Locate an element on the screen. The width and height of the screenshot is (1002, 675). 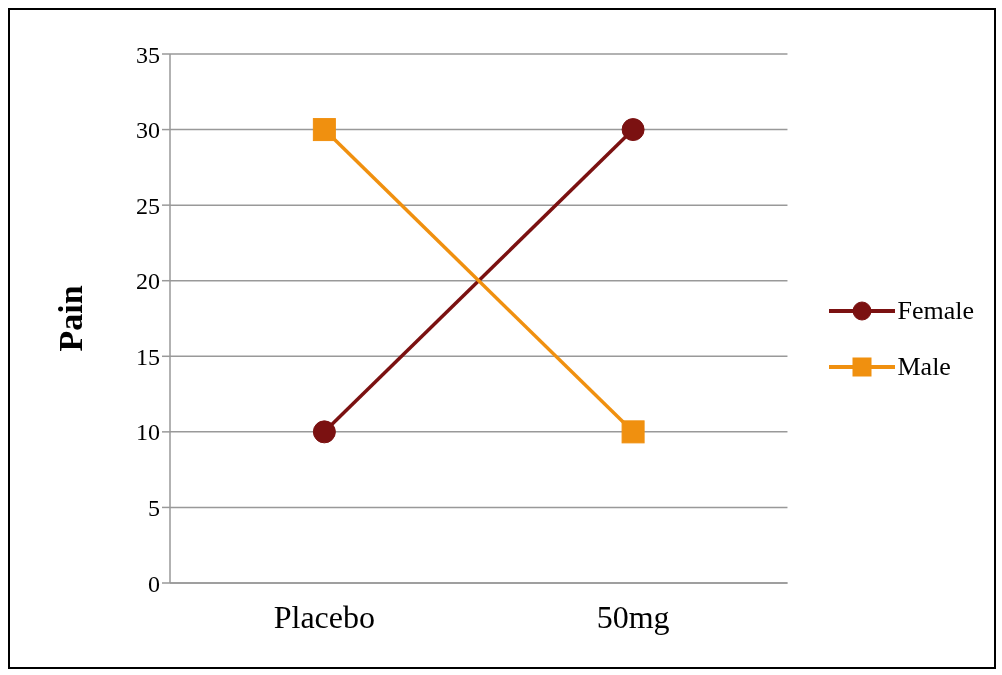
legend-label: Female is located at coordinates (935, 310).